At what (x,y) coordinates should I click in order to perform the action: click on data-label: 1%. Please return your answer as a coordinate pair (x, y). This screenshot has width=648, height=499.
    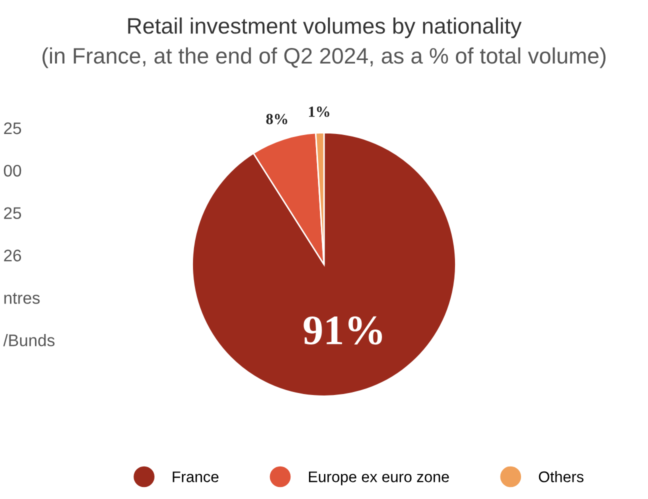
    Looking at the image, I should click on (319, 111).